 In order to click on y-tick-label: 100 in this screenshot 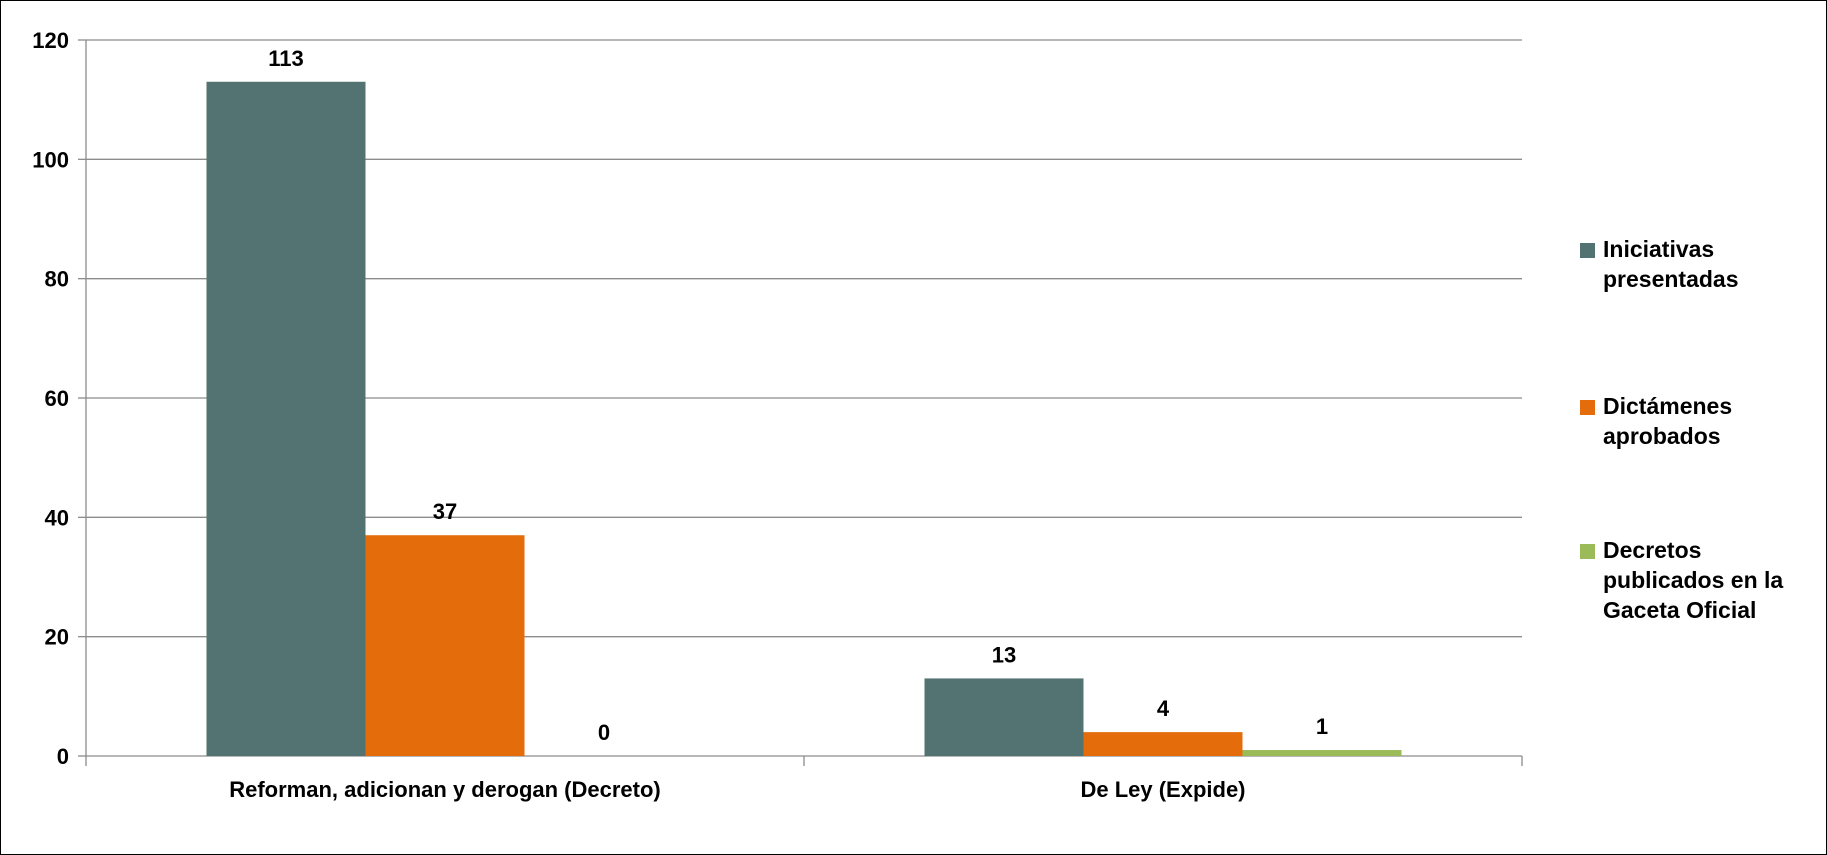, I will do `click(50, 159)`.